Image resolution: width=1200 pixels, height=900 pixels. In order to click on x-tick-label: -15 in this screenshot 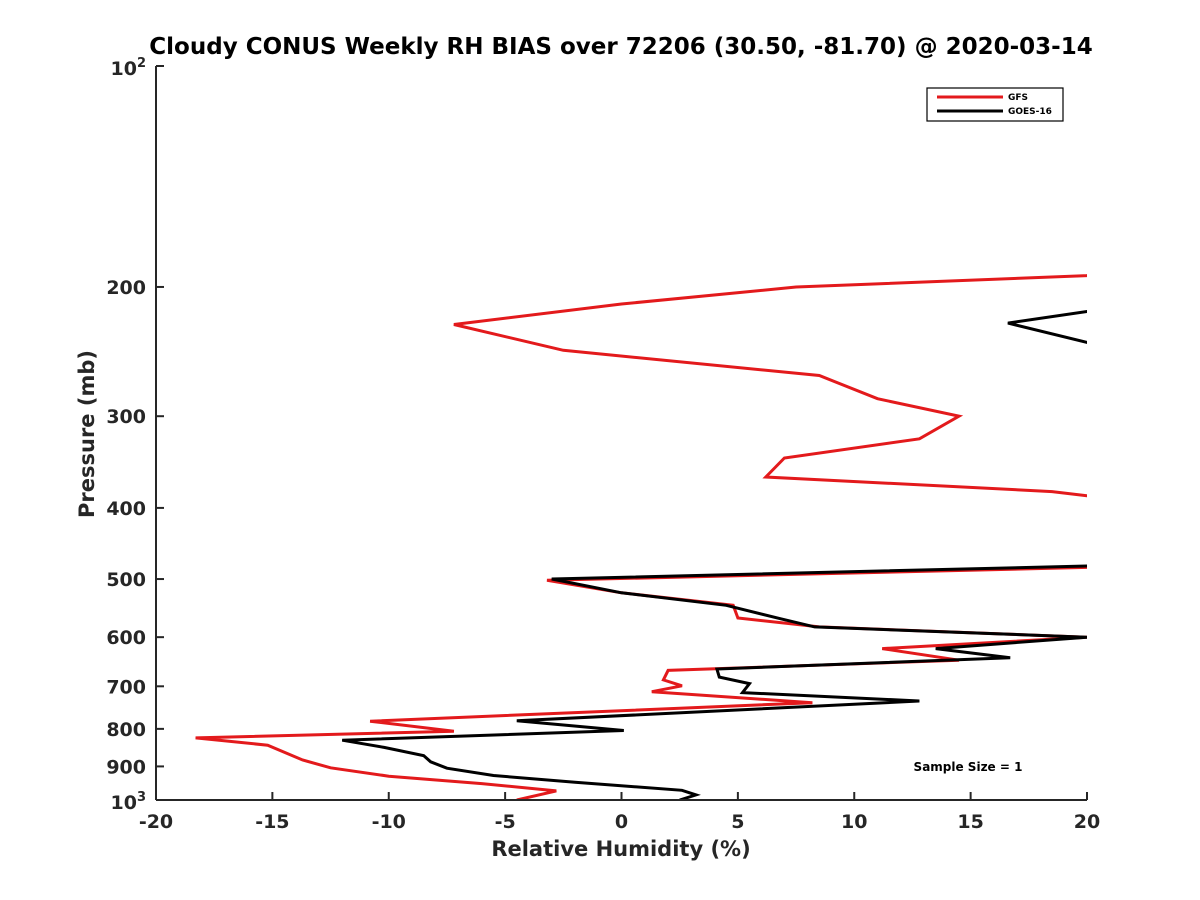, I will do `click(272, 822)`.